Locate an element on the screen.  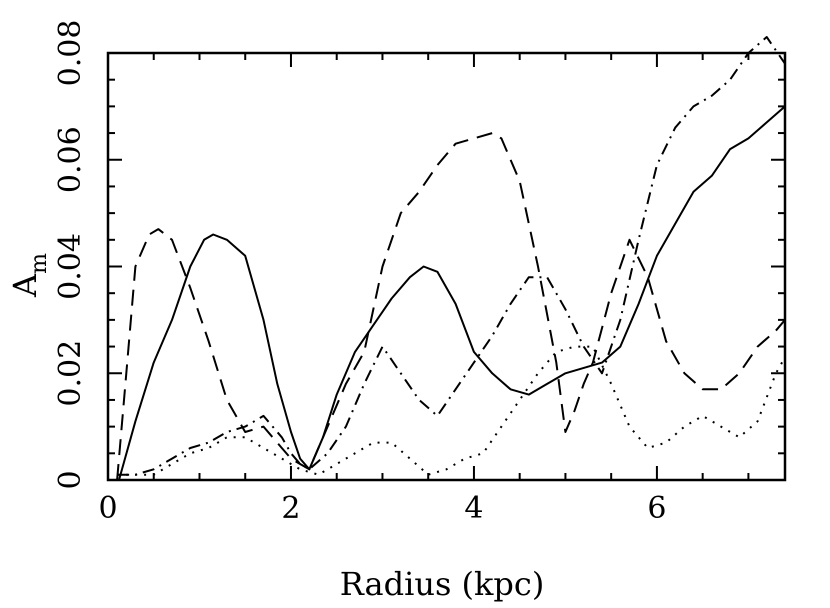
y-tick-label-text: 0.04 is located at coordinates (70, 266).